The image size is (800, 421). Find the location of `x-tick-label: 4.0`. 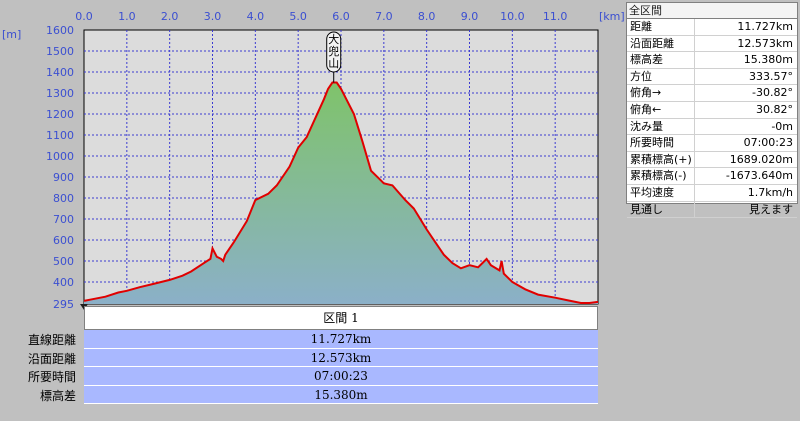

x-tick-label: 4.0 is located at coordinates (256, 16).